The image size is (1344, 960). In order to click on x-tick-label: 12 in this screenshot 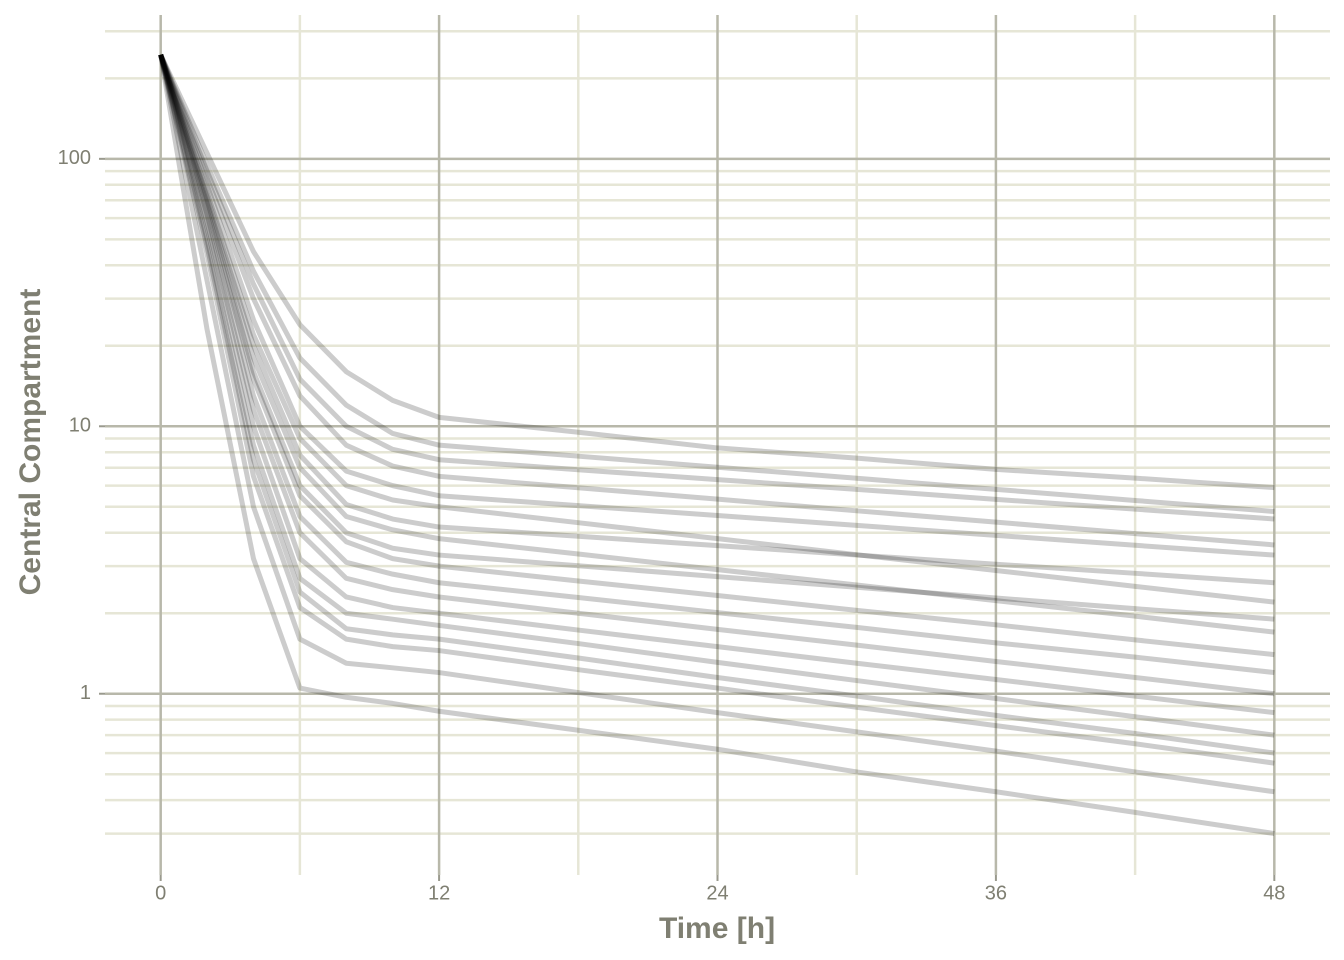, I will do `click(439, 893)`.